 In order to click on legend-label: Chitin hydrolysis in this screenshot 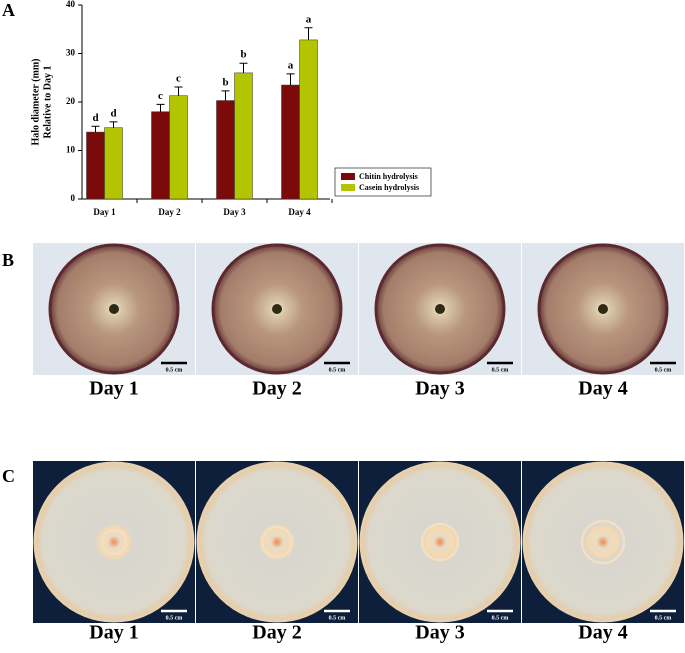, I will do `click(388, 176)`.